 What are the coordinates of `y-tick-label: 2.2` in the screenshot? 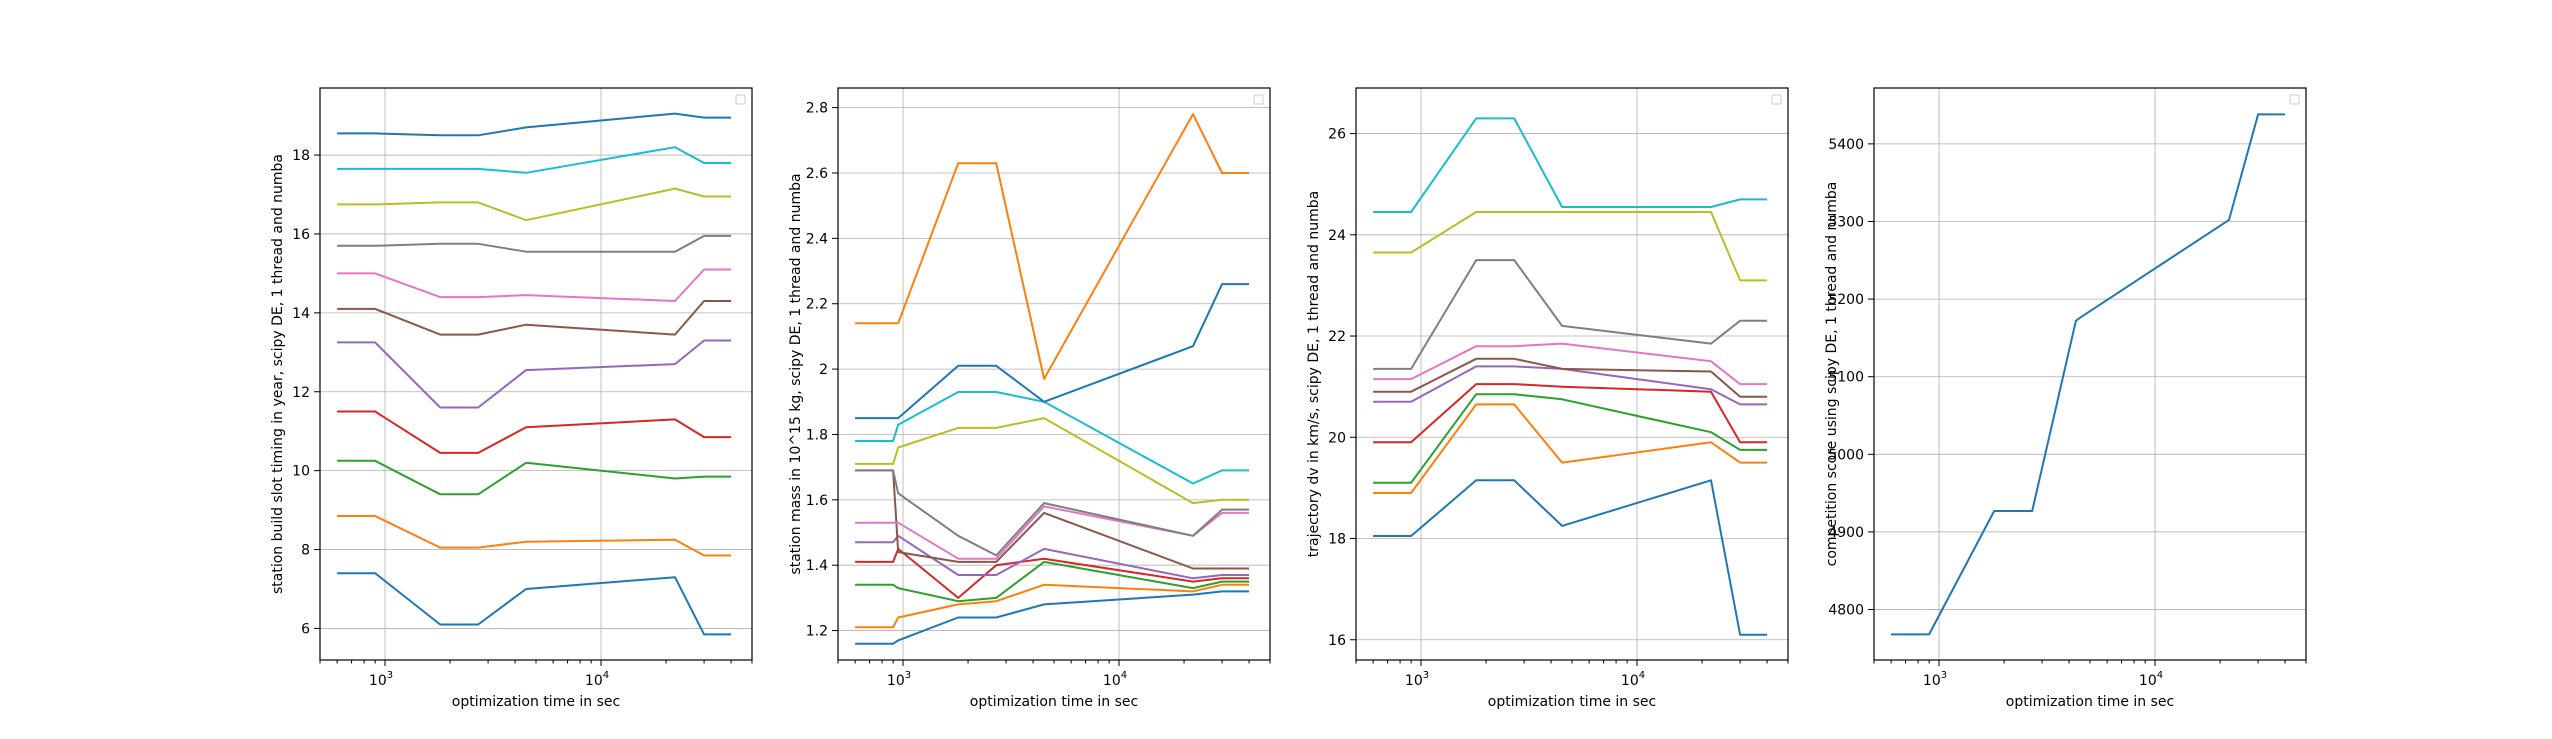 It's located at (817, 305).